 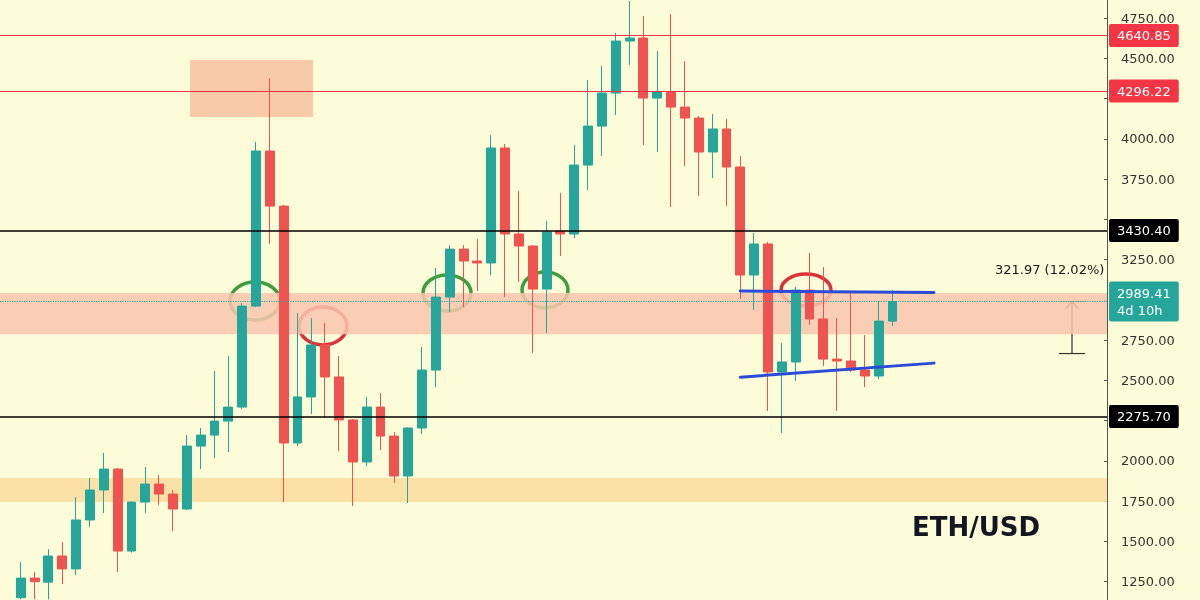 What do you see at coordinates (1148, 380) in the screenshot?
I see `y-tick-label: 2500.00` at bounding box center [1148, 380].